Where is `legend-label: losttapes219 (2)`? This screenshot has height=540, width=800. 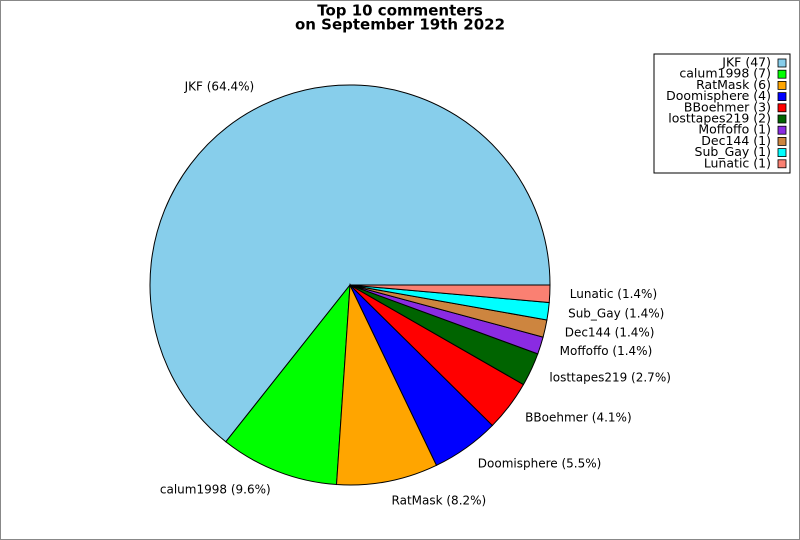 legend-label: losttapes219 (2) is located at coordinates (719, 118).